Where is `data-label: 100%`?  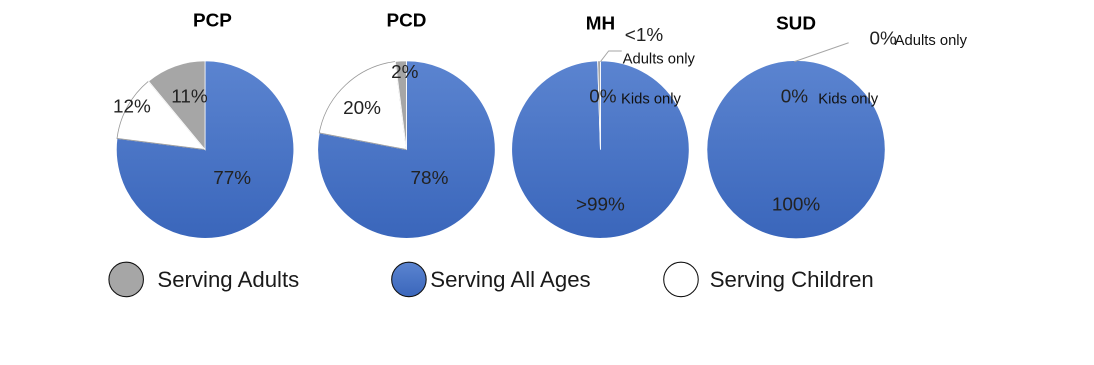
data-label: 100% is located at coordinates (796, 204).